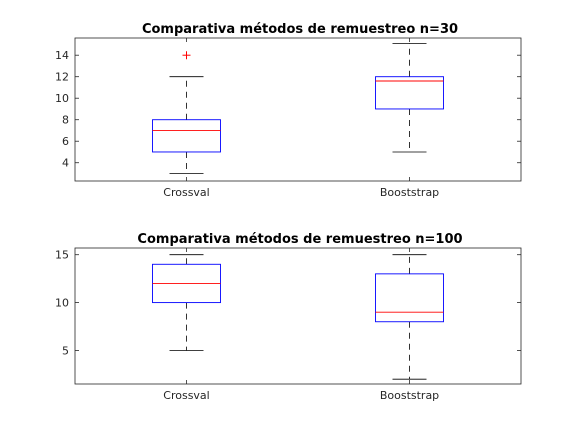  What do you see at coordinates (299, 239) in the screenshot?
I see `chart-title-bottom: Comparativa métodos de remuestreo n=100` at bounding box center [299, 239].